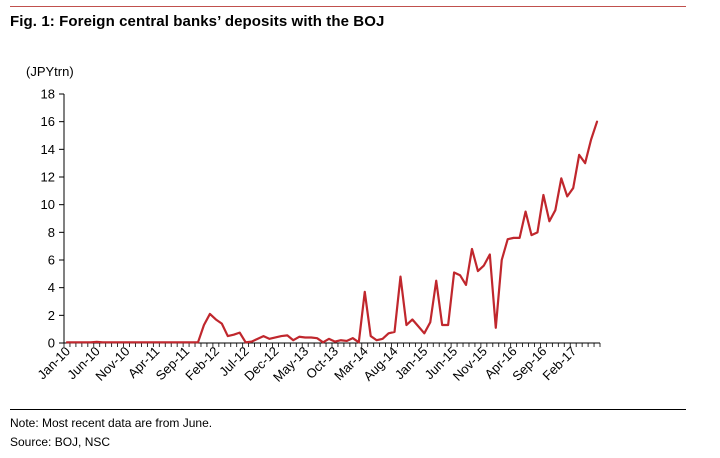  I want to click on x-tick-label: Nov-15, so click(470, 364).